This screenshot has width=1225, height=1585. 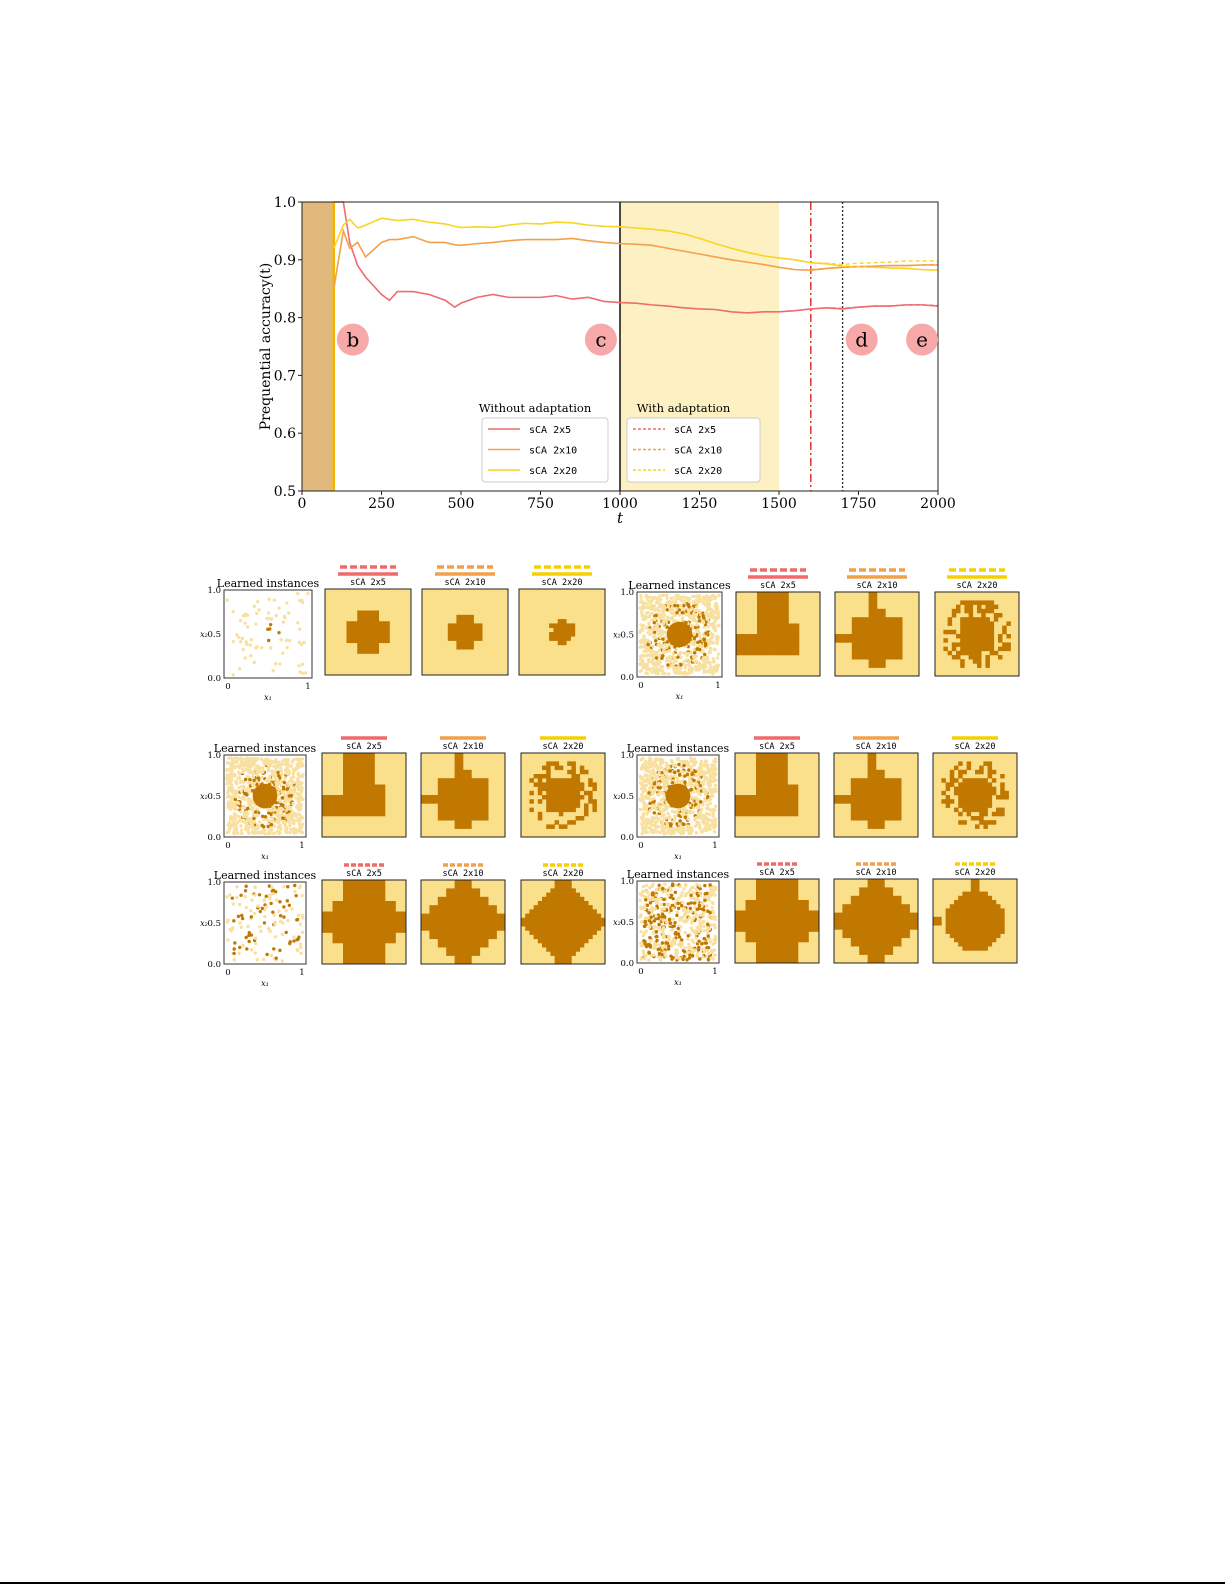 I want to click on y-tick-label: 0.5, so click(x=285, y=492).